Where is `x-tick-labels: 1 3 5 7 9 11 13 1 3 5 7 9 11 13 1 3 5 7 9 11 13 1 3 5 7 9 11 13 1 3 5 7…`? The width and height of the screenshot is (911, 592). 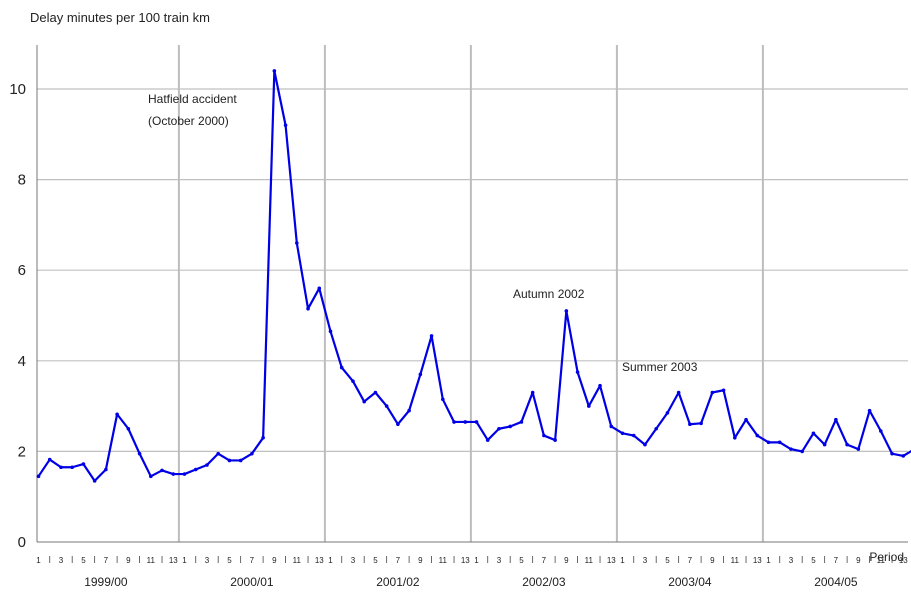
x-tick-labels: 1 3 5 7 9 11 13 1 3 5 7 9 11 13 1 3 5 7 9 11 13 1 3 5 7 9 11 13 1 3 5 7… is located at coordinates (472, 560).